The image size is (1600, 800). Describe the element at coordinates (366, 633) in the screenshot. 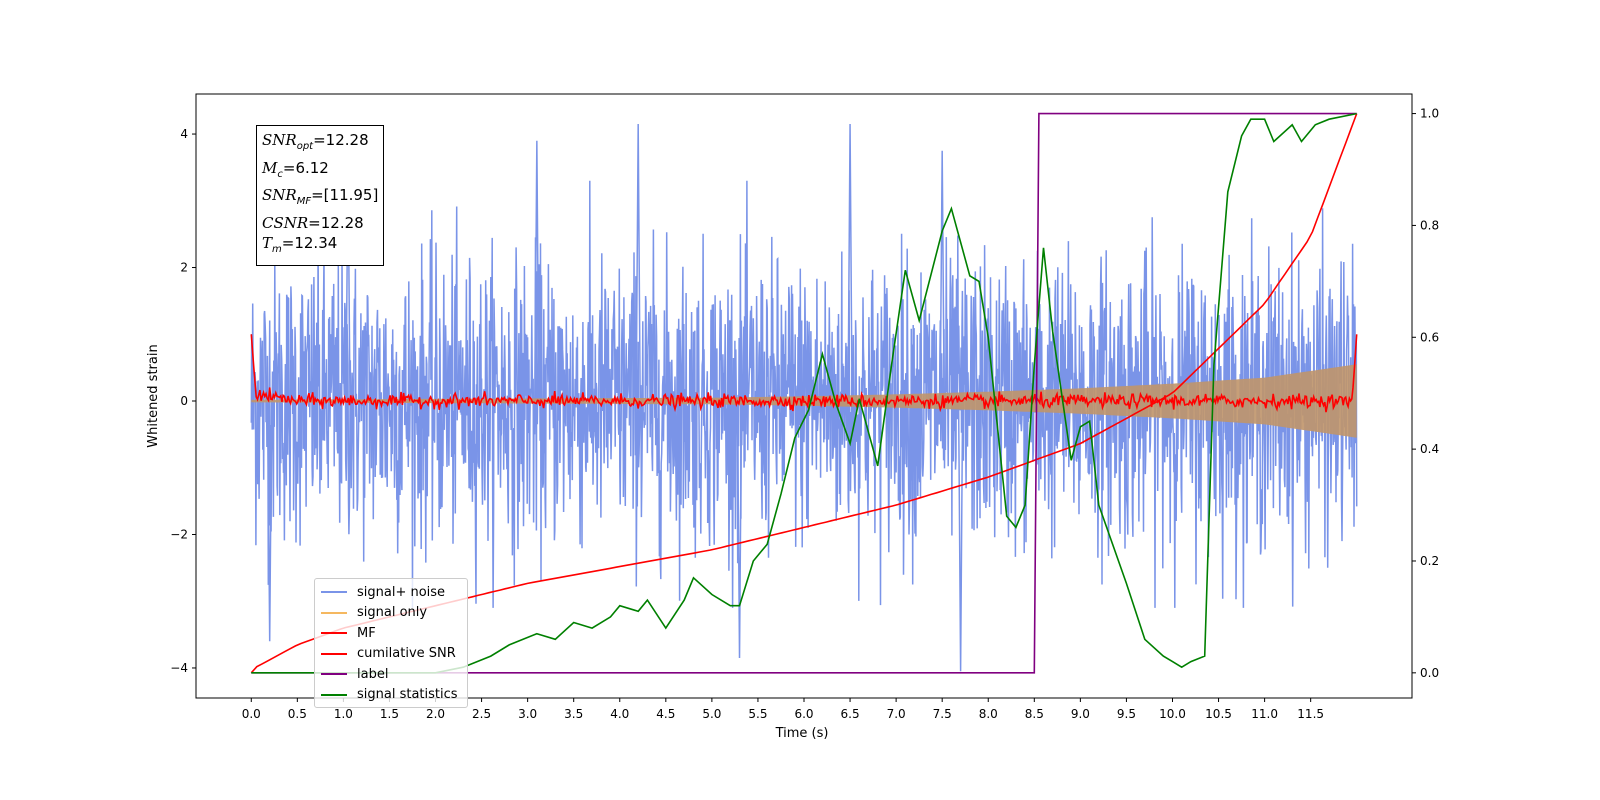

I see `legend-label: MF` at that location.